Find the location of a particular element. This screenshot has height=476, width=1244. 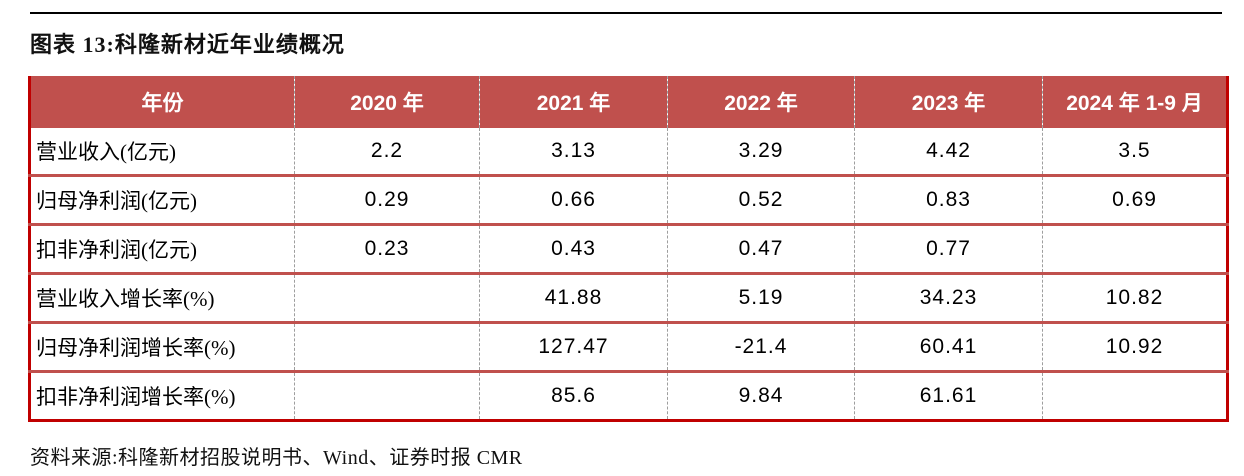

table-cell-r0-c2: 3.29 is located at coordinates (761, 152).